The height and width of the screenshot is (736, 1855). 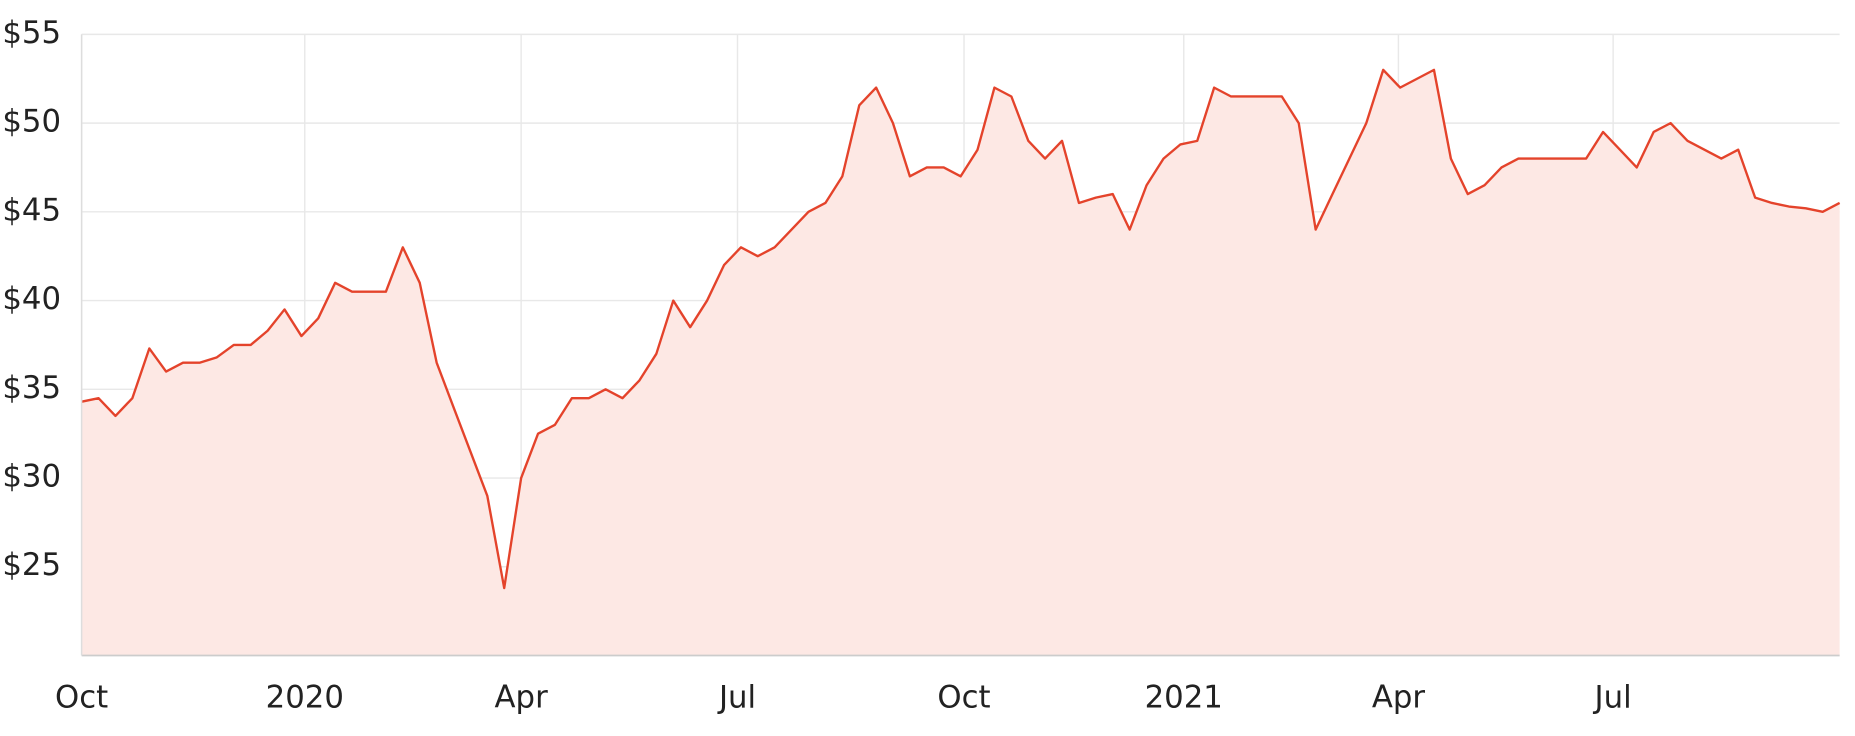 What do you see at coordinates (31, 388) in the screenshot?
I see `y-tick-label: $35` at bounding box center [31, 388].